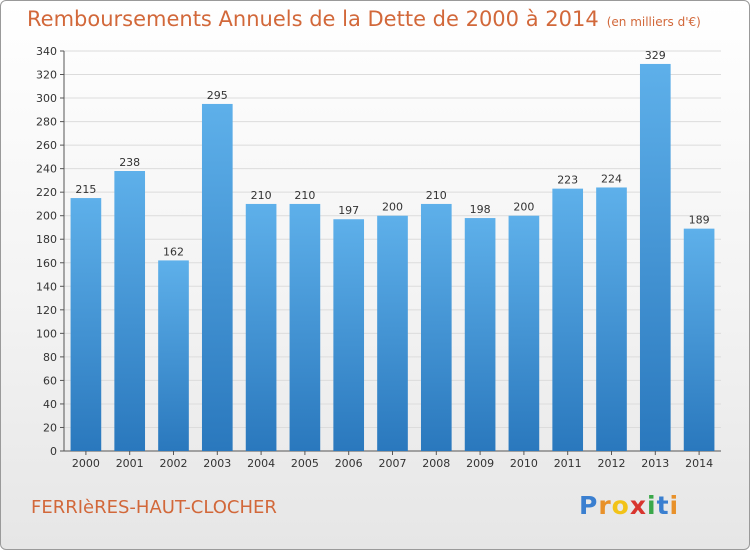  Describe the element at coordinates (53, 451) in the screenshot. I see `y-tick-label: 0` at that location.